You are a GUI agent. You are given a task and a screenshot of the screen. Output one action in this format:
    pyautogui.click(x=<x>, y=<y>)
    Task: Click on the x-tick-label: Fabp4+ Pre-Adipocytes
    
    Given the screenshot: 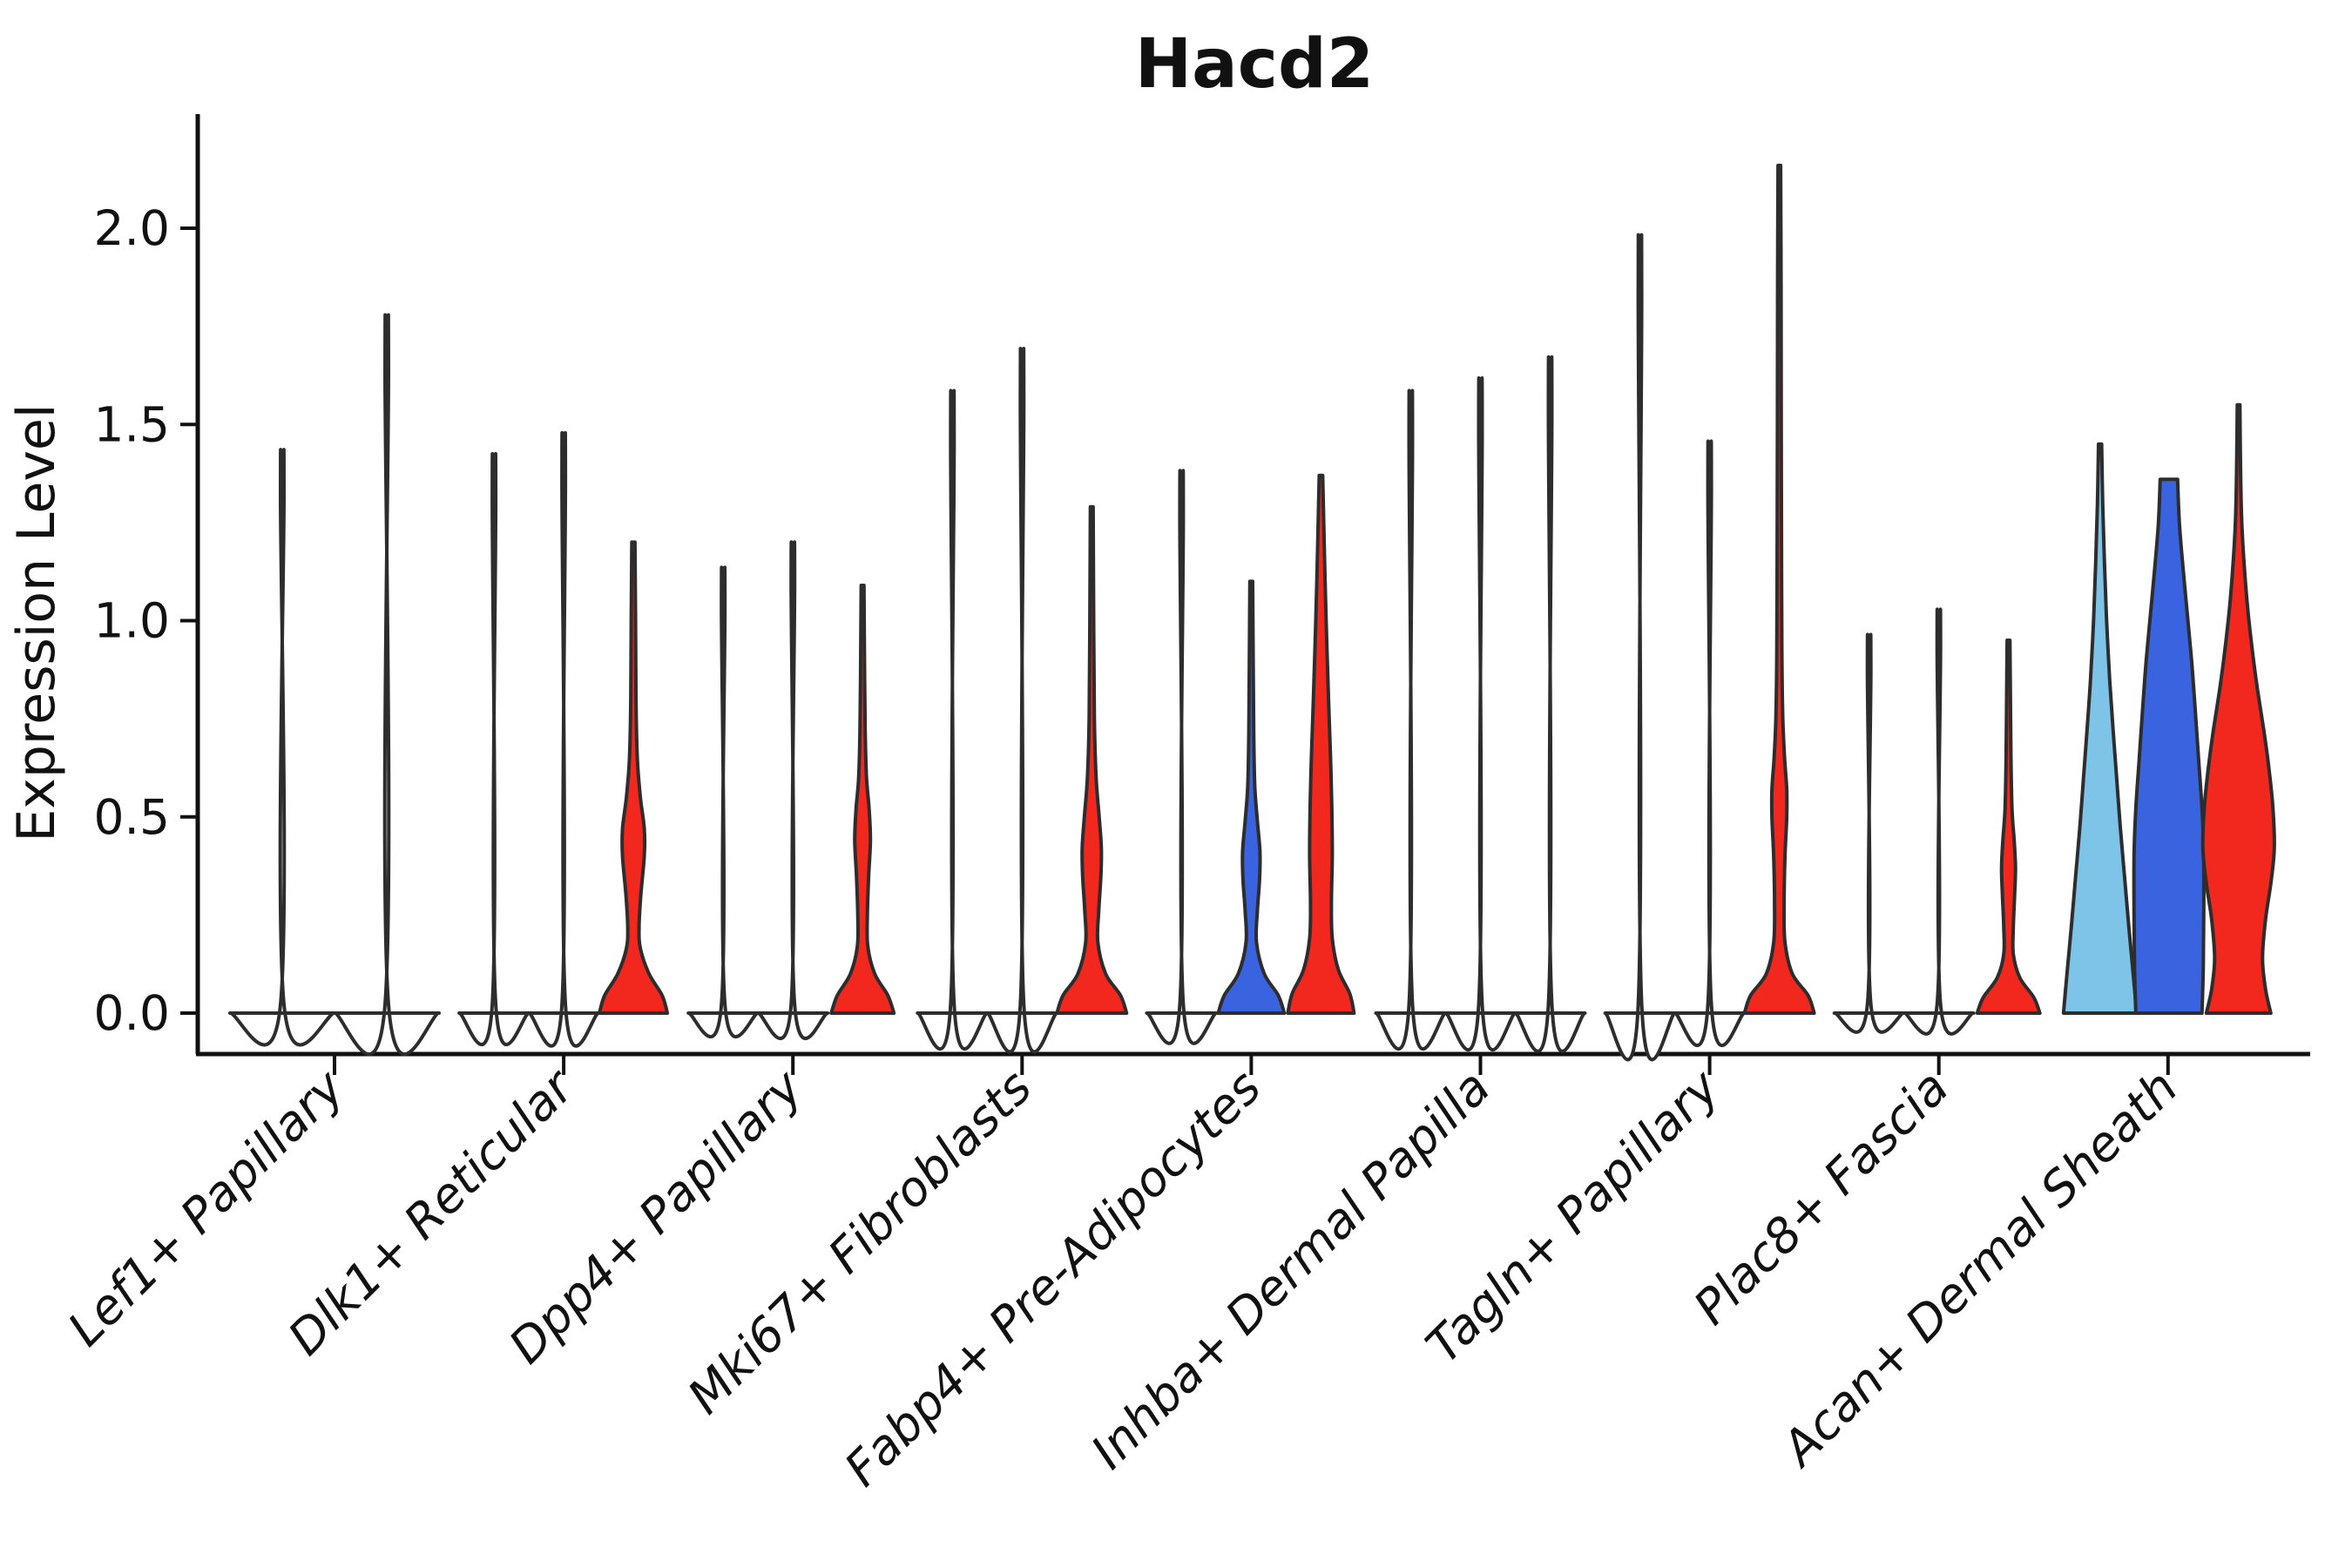 What is the action you would take?
    pyautogui.click(x=1053, y=1278)
    